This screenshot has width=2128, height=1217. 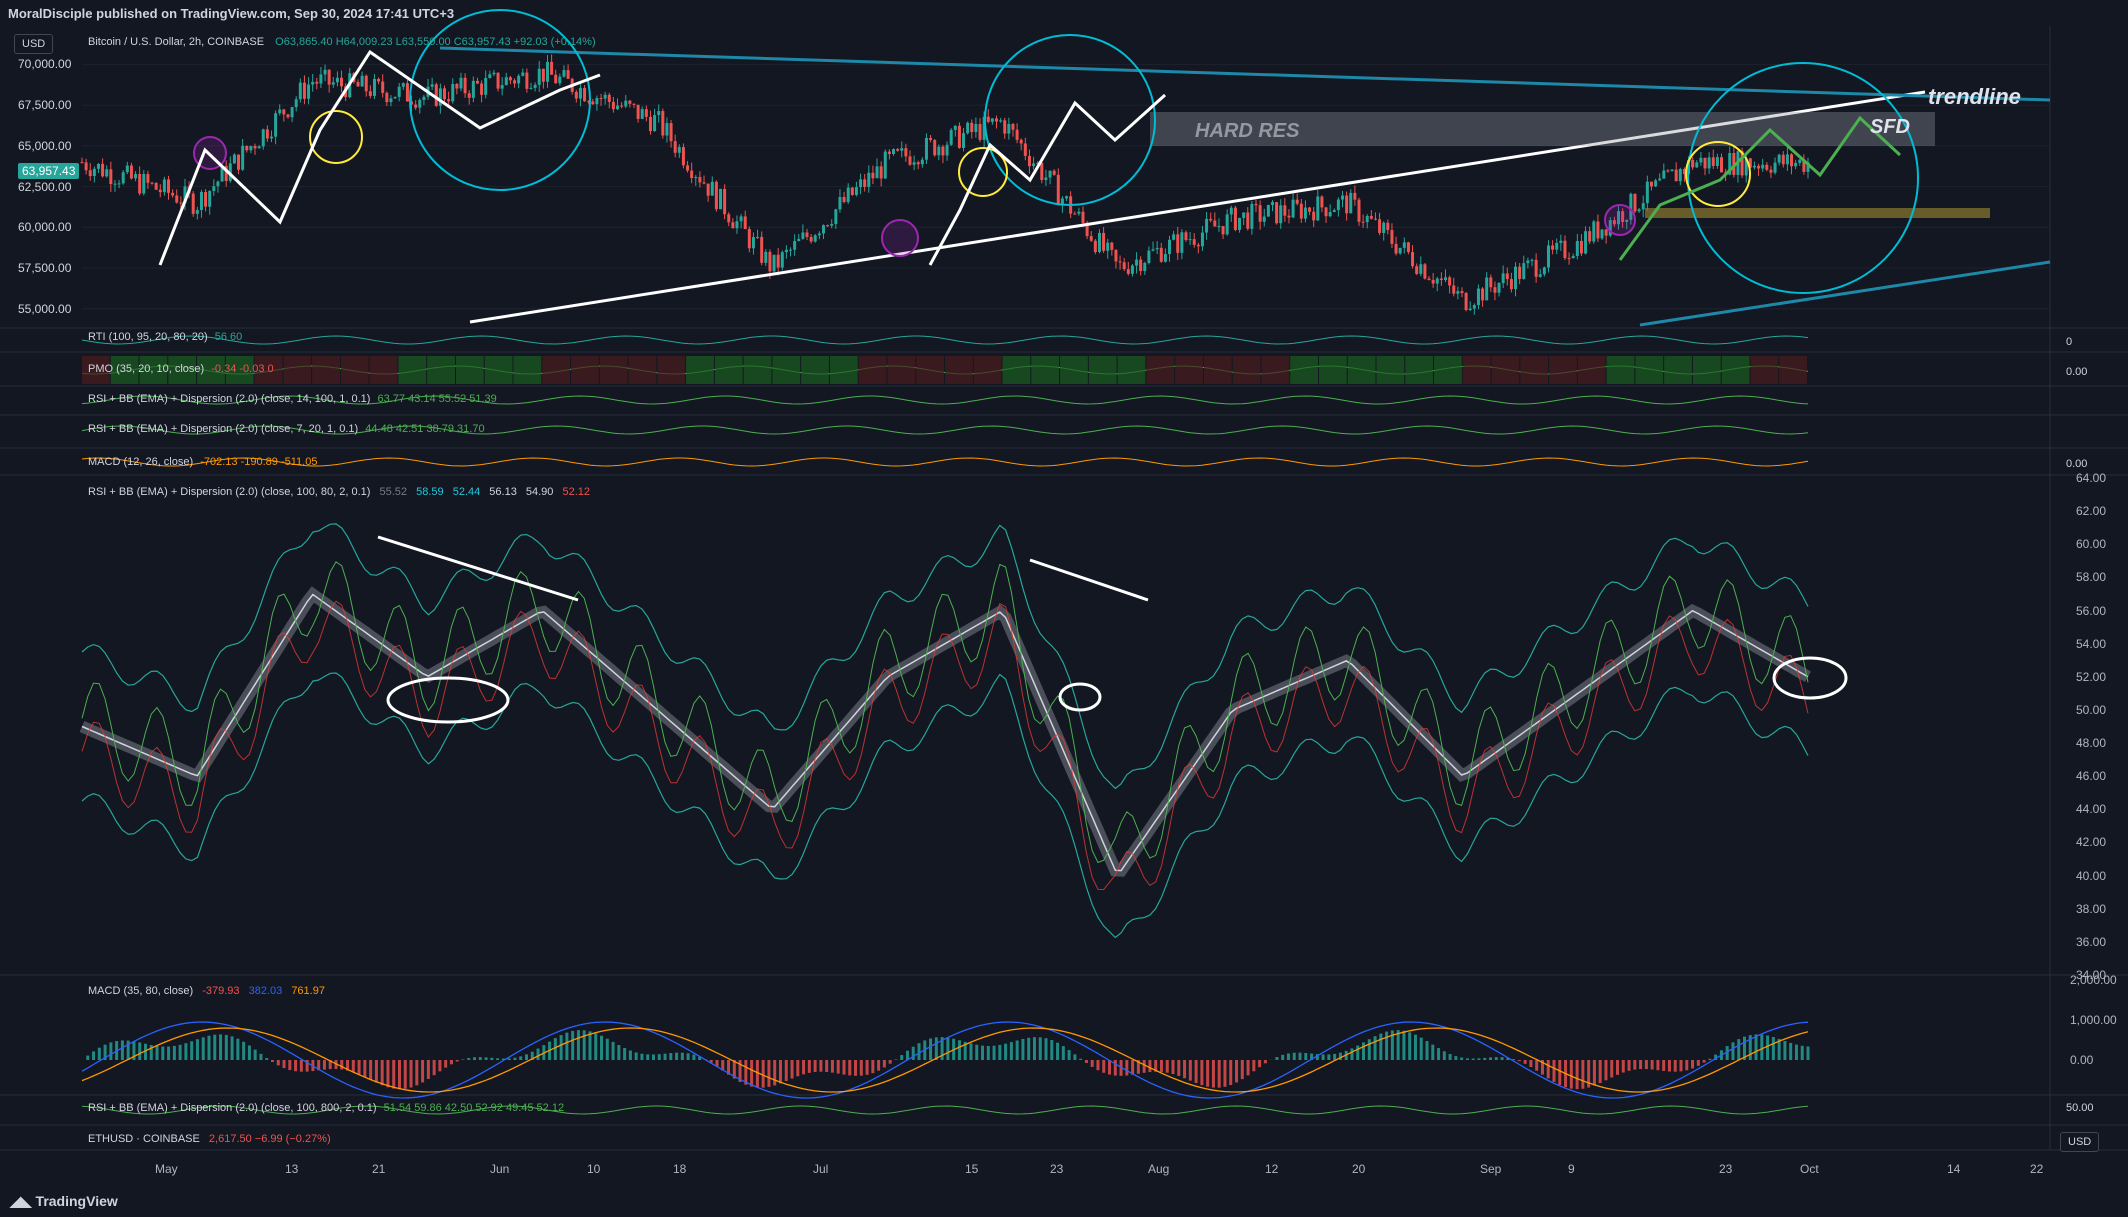 What do you see at coordinates (1954, 1169) in the screenshot?
I see `time-tick-label: 14` at bounding box center [1954, 1169].